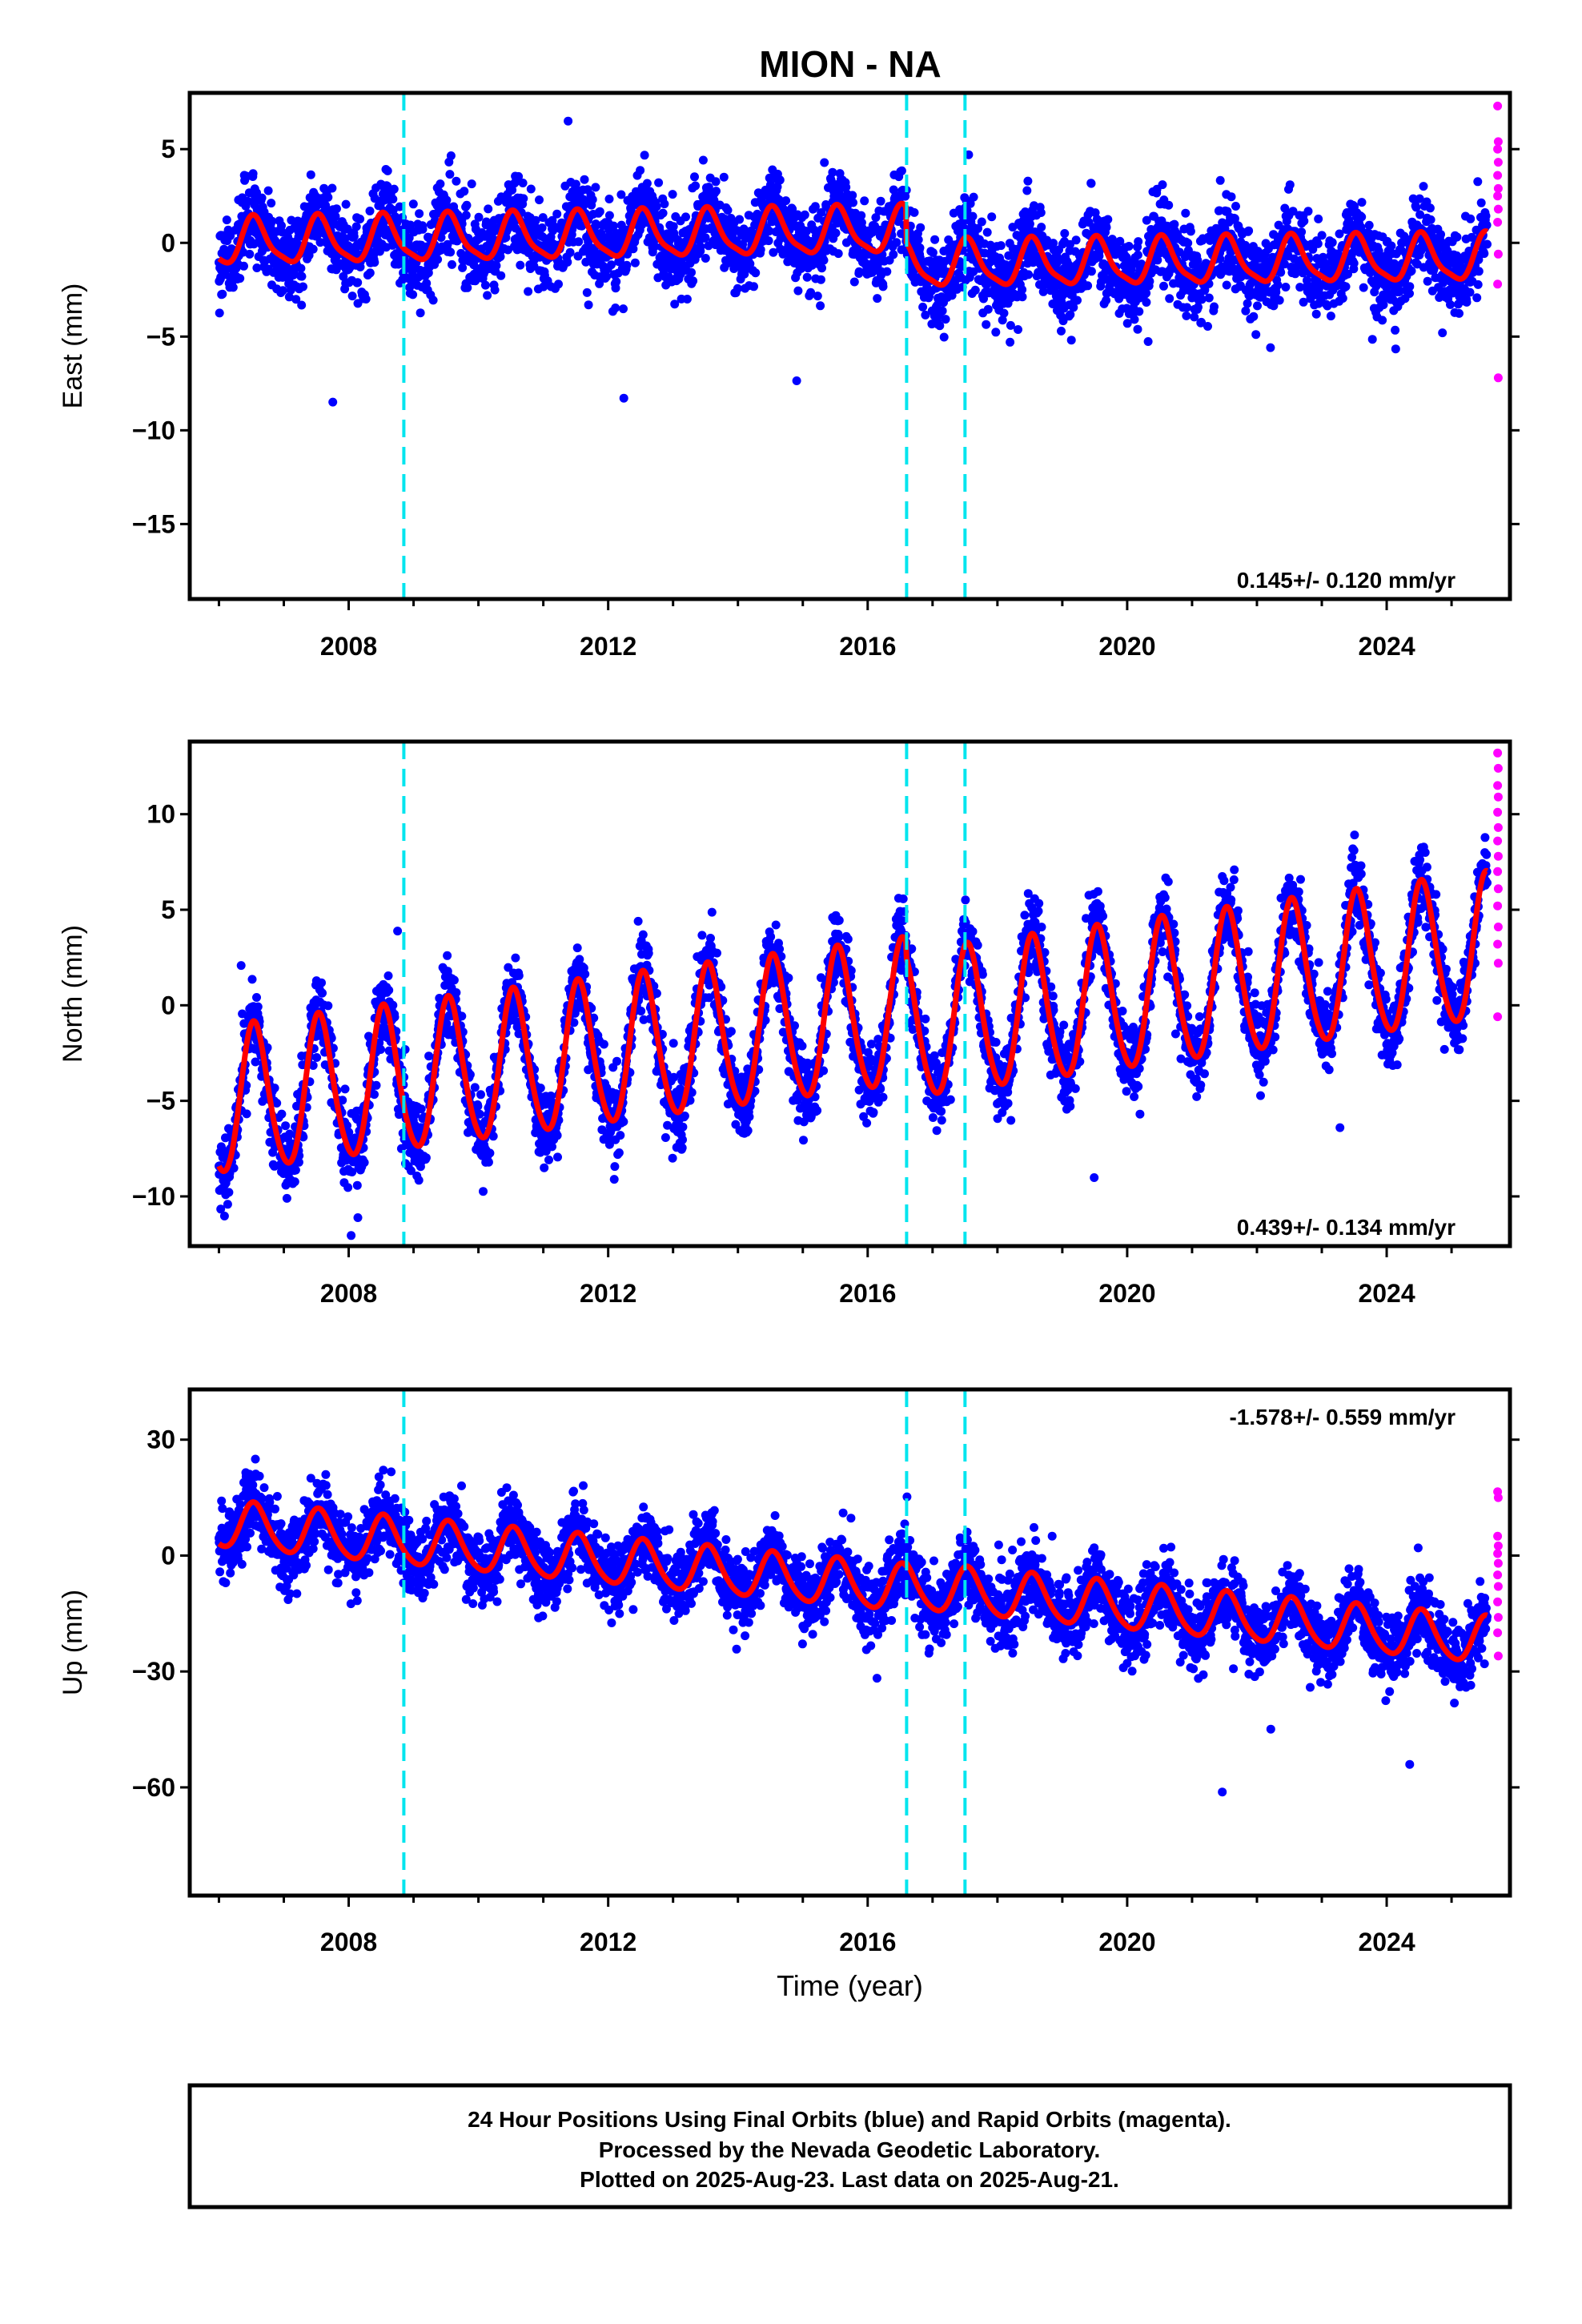 The width and height of the screenshot is (1582, 2324). What do you see at coordinates (859, 254) in the screenshot?
I see `plot-area` at bounding box center [859, 254].